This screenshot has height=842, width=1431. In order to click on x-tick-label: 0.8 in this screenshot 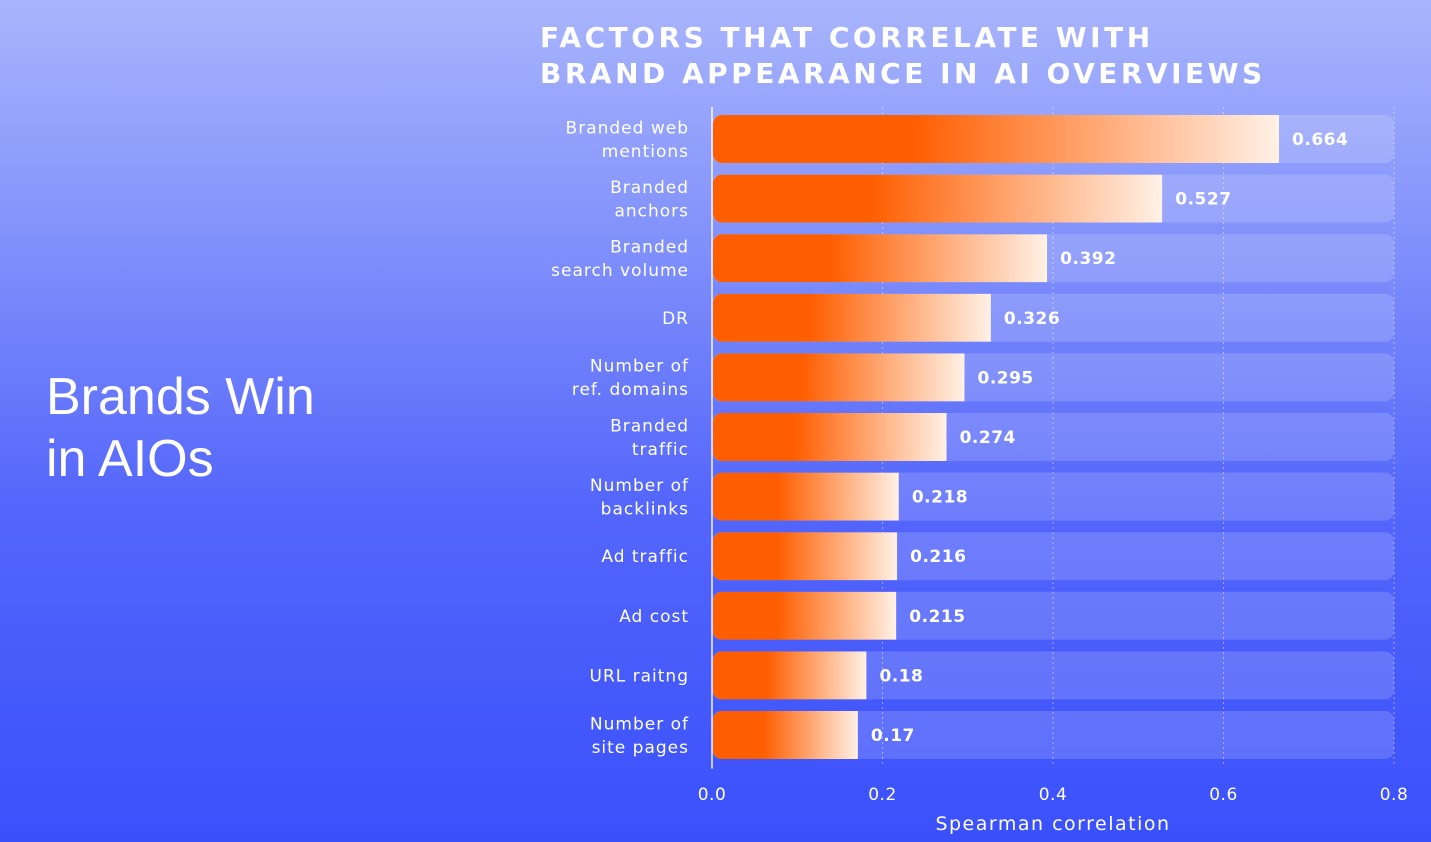, I will do `click(1394, 795)`.